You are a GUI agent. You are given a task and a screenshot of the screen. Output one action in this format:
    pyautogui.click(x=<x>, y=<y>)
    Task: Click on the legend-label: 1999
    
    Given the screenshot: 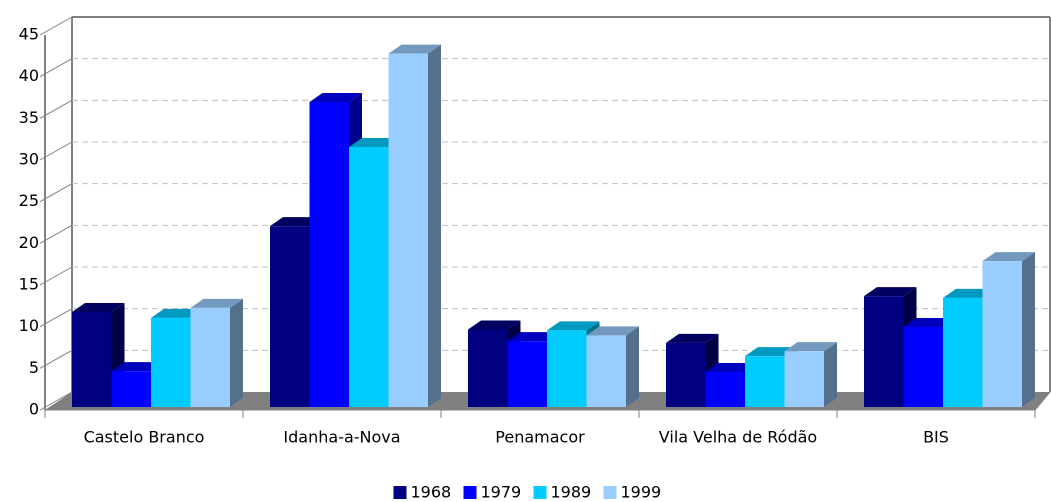 What is the action you would take?
    pyautogui.click(x=641, y=492)
    